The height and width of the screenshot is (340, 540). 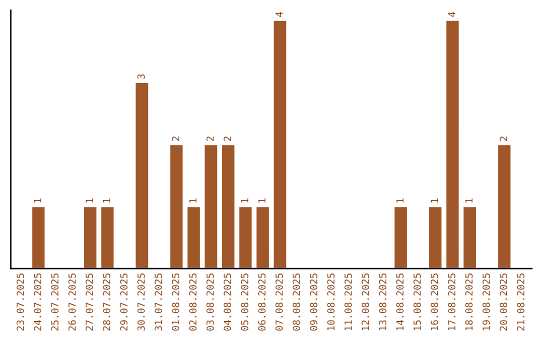 I want to click on data-label: 3, so click(x=141, y=76).